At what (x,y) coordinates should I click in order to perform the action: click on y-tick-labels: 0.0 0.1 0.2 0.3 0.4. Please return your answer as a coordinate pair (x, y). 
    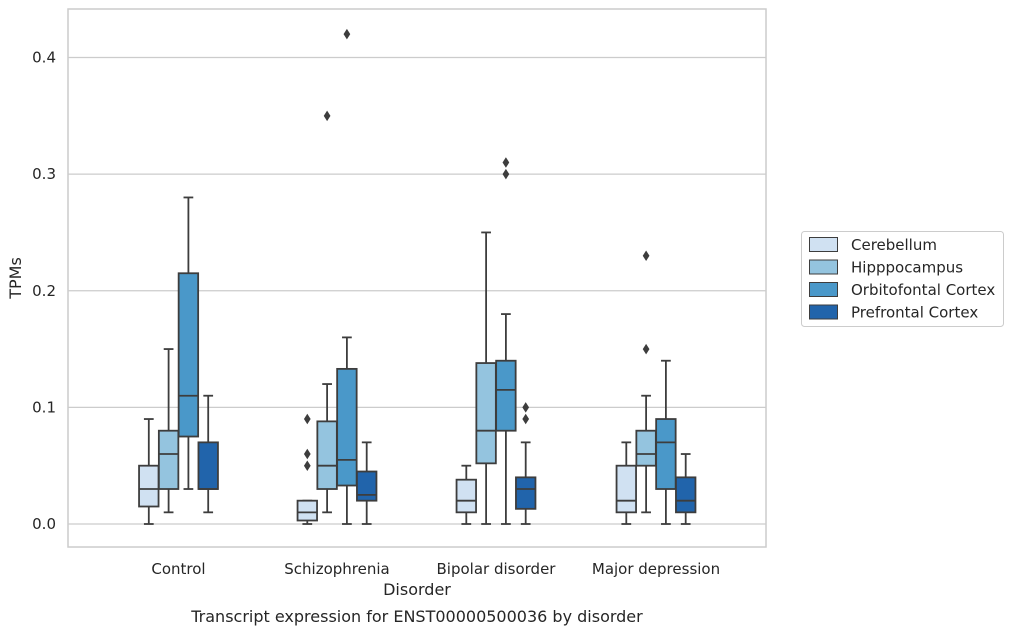
    Looking at the image, I should click on (44, 291).